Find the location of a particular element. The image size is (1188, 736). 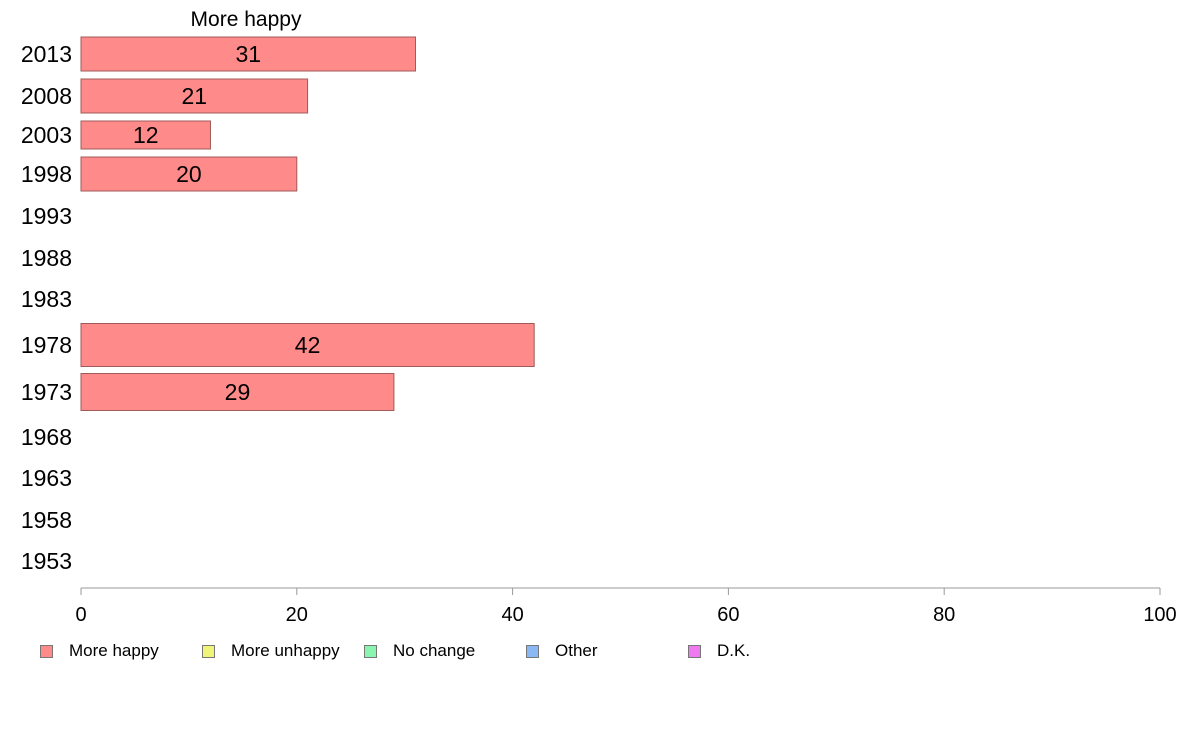

legend-label: More happy is located at coordinates (114, 650).